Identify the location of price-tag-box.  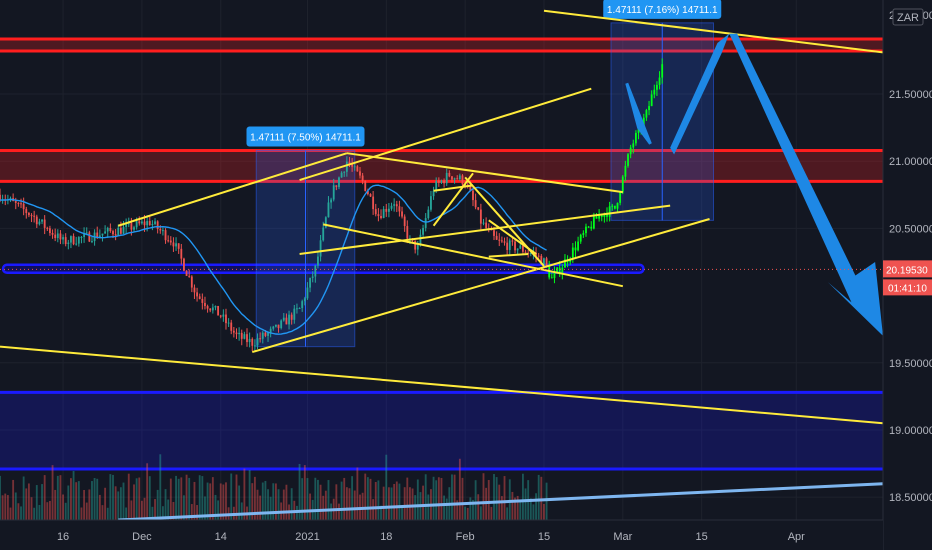
(907, 269).